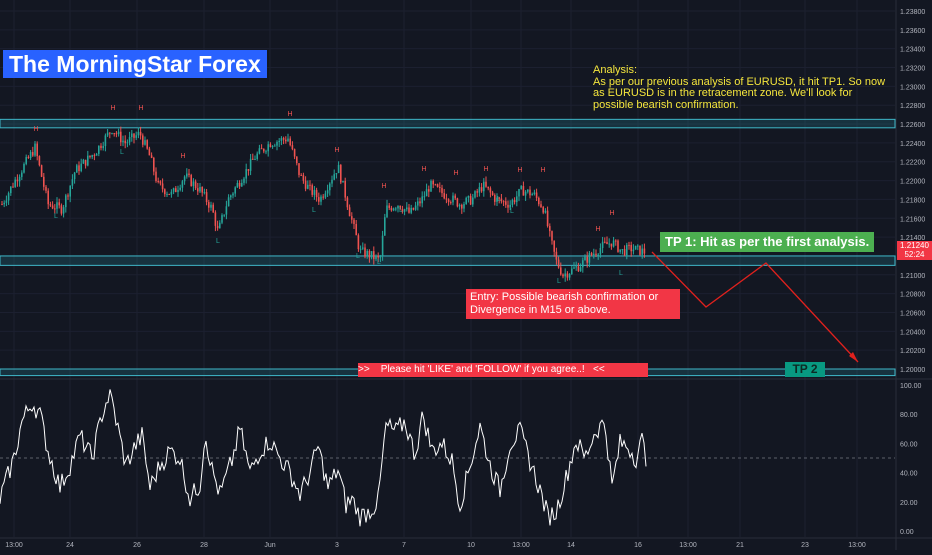 The image size is (932, 555). I want to click on analysis-heading: Analysis:, so click(615, 70).